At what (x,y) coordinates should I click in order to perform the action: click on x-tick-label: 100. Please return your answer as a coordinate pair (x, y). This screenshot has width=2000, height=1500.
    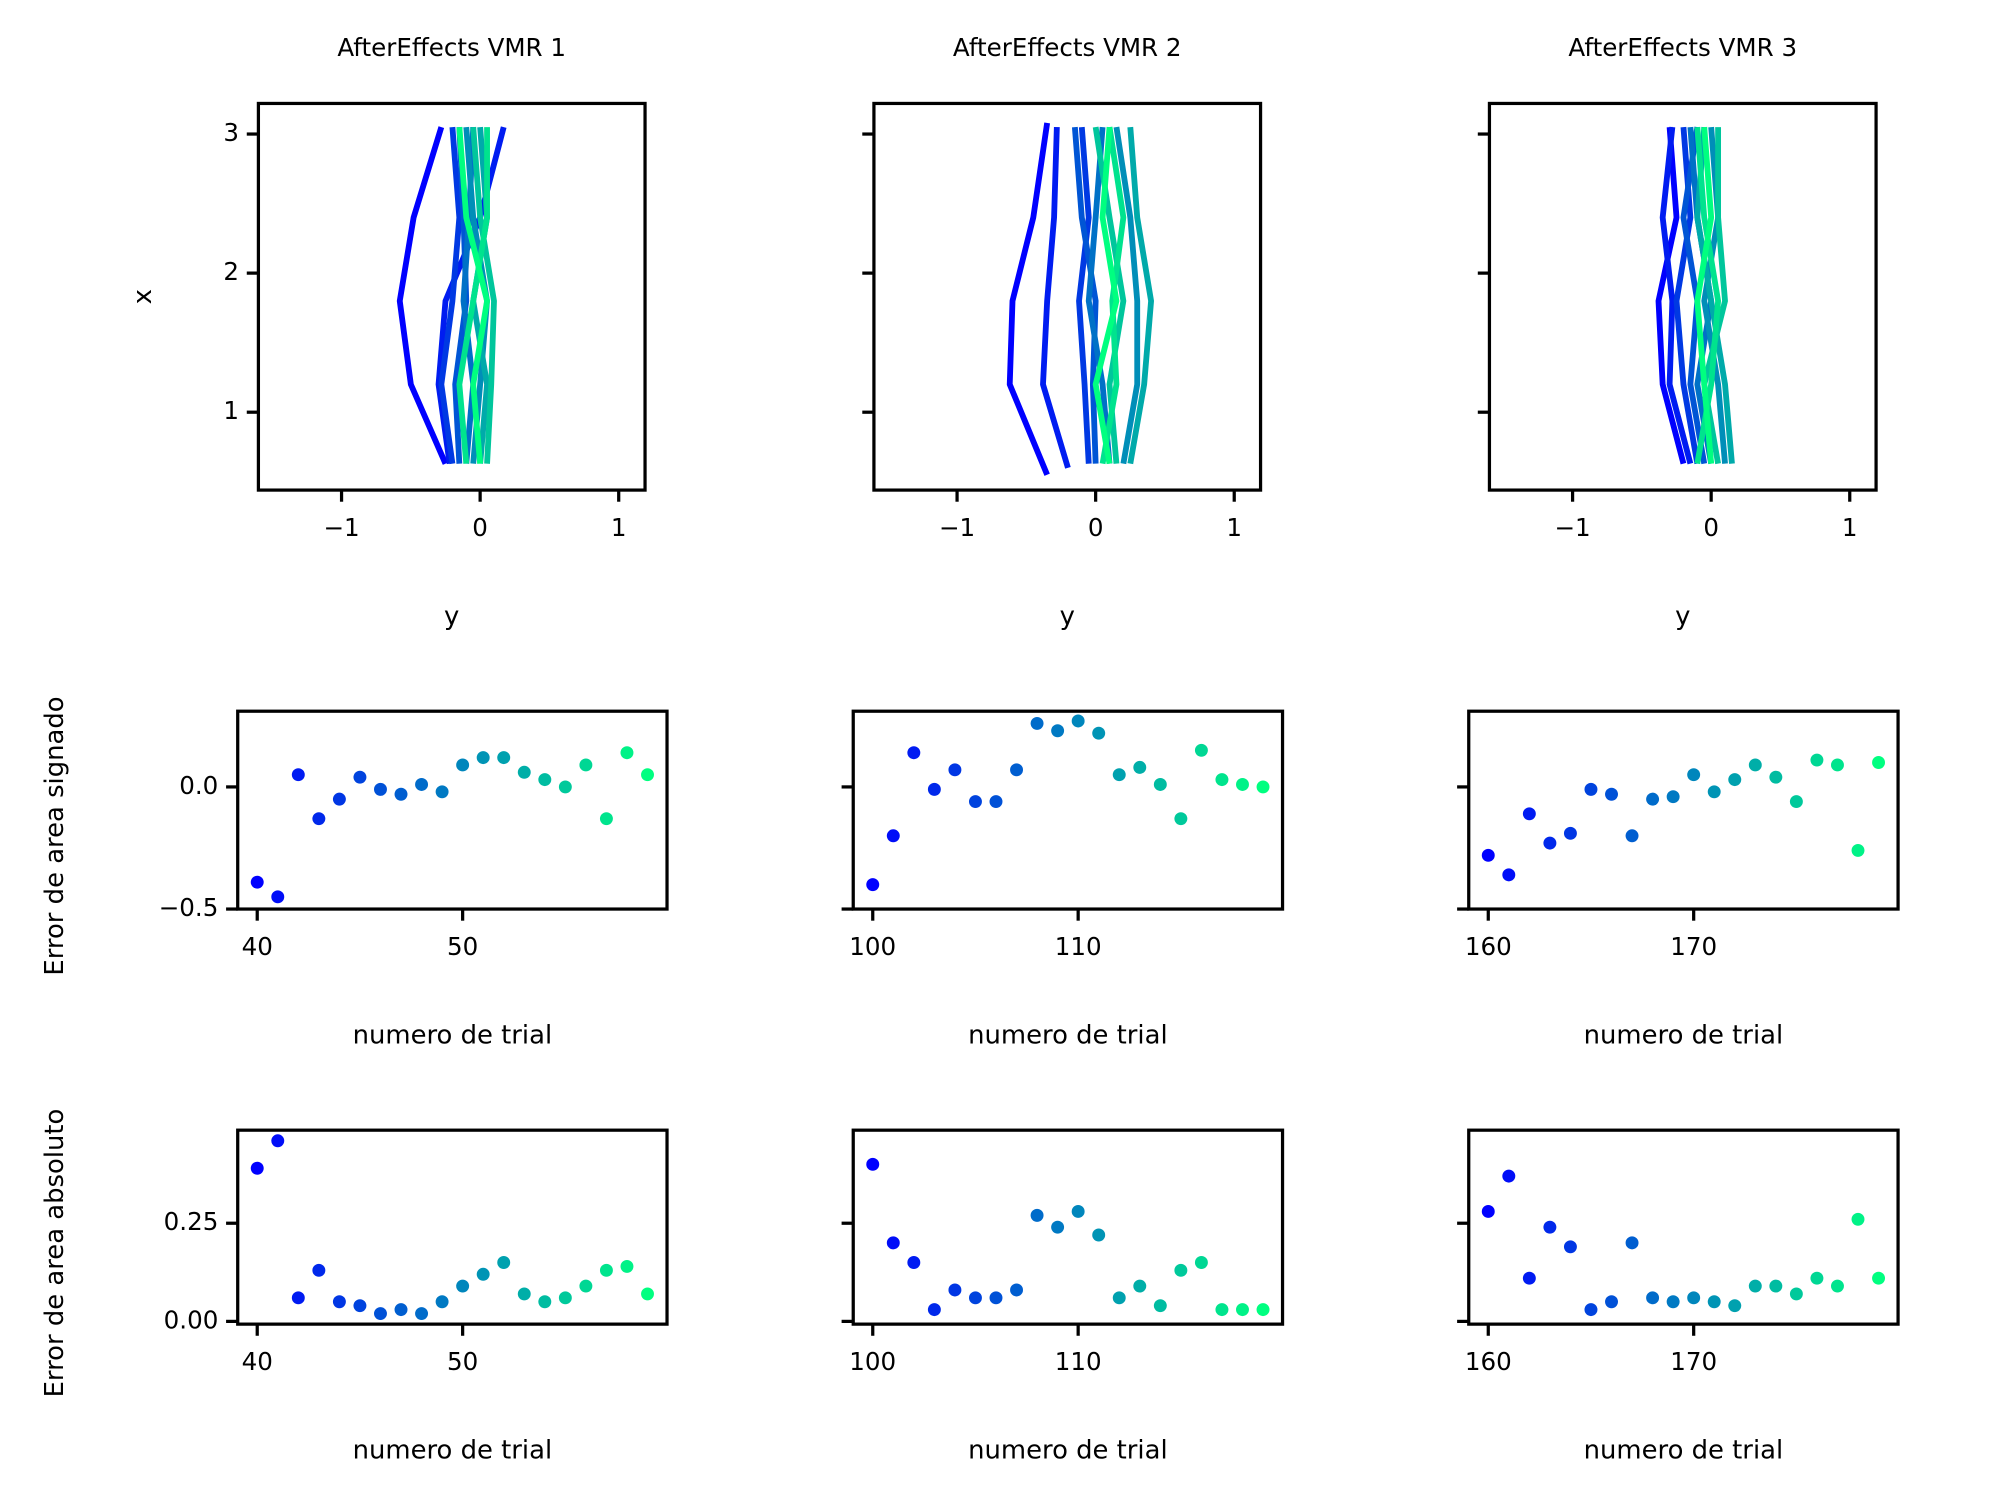
    Looking at the image, I should click on (872, 1361).